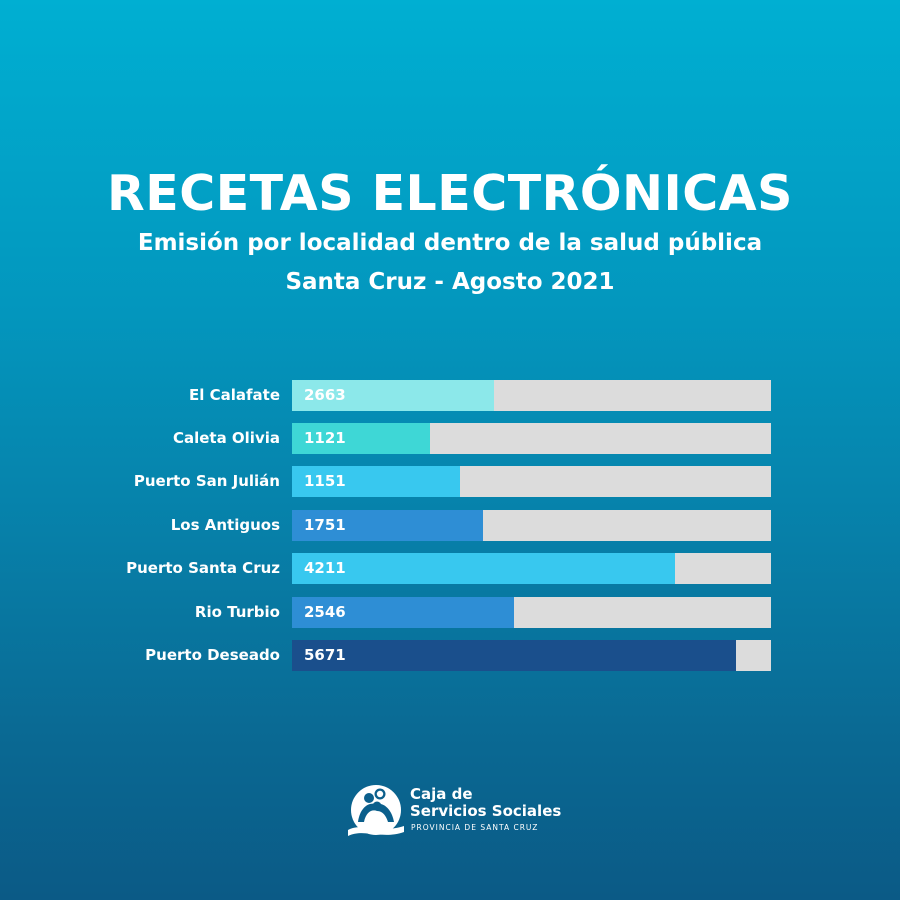  Describe the element at coordinates (325, 481) in the screenshot. I see `bar-value: 1151` at that location.